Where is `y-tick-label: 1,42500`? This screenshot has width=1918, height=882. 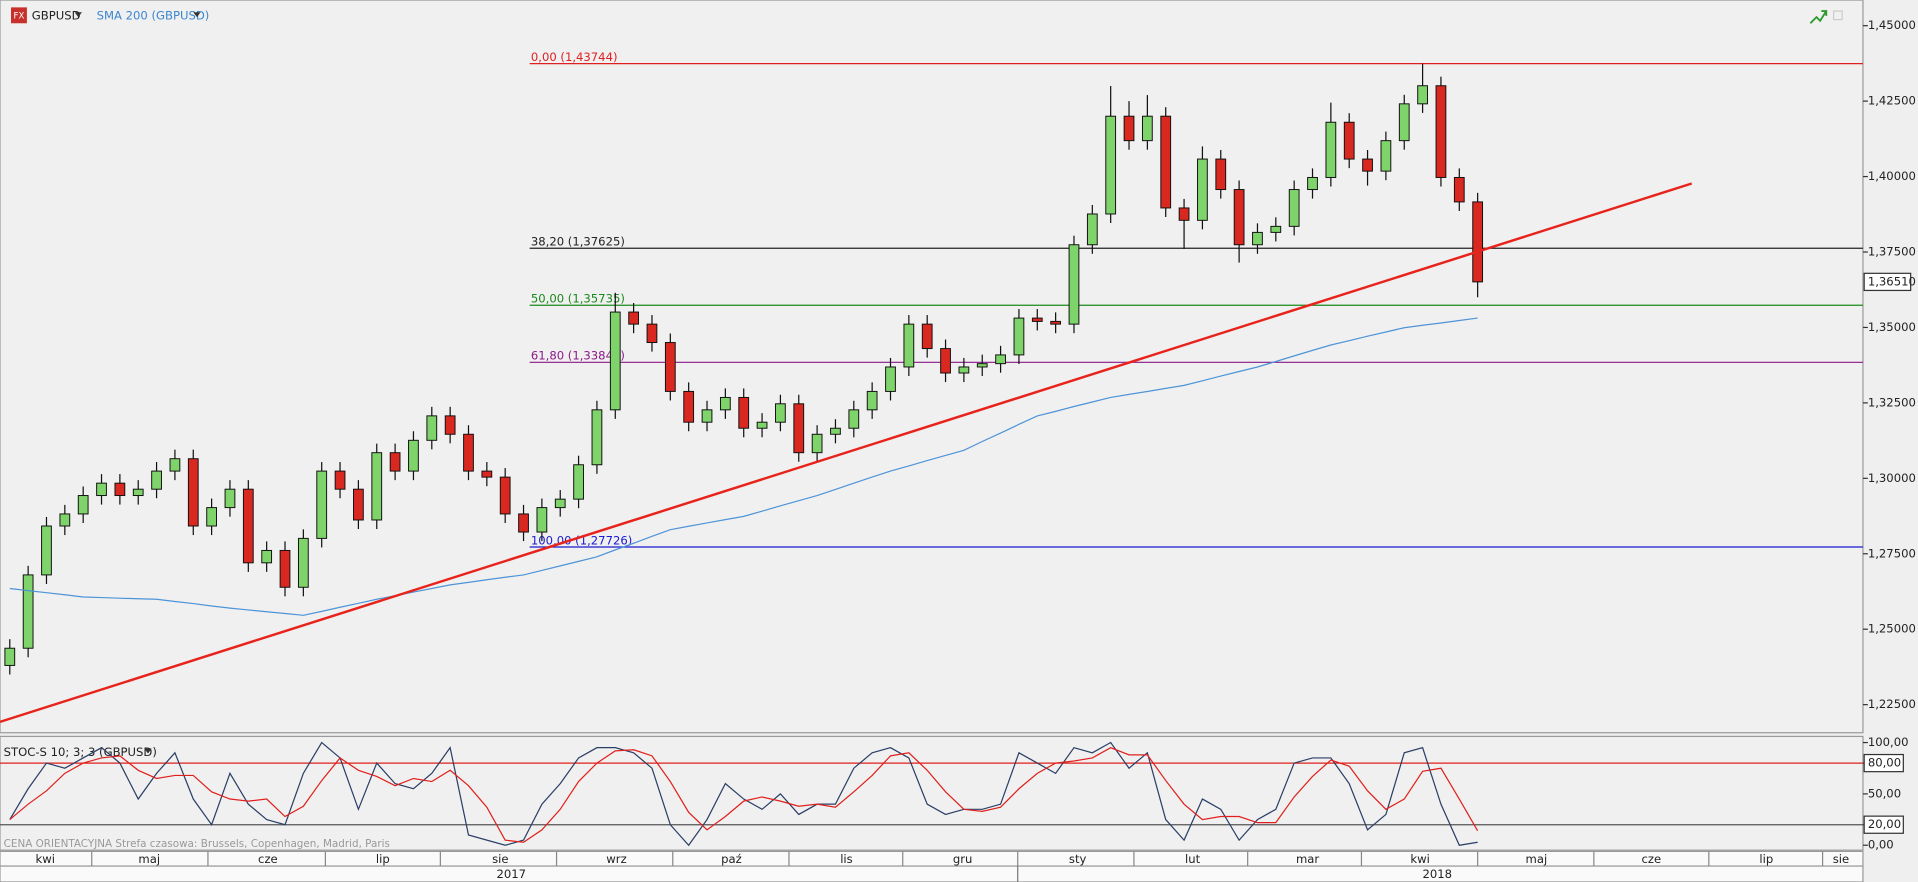 y-tick-label: 1,42500 is located at coordinates (1892, 101).